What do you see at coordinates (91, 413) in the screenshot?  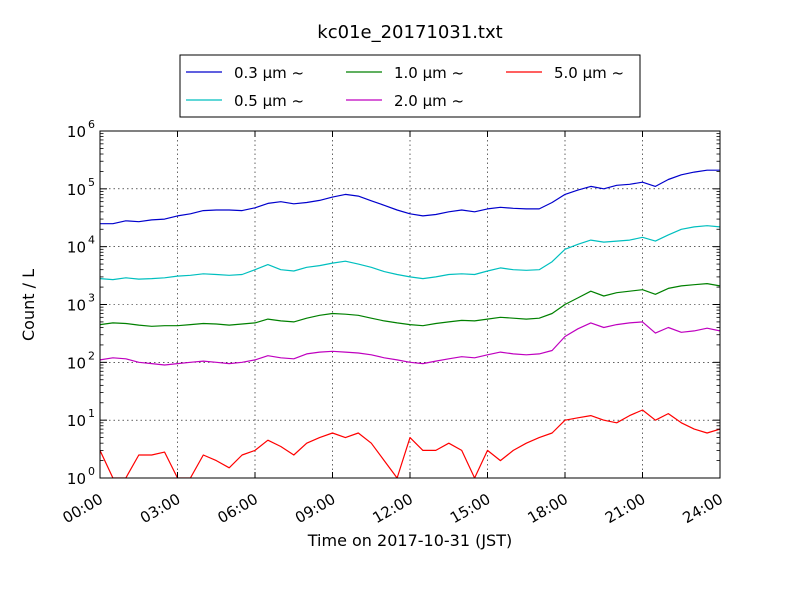 I see `y-tick-exponent: 1` at bounding box center [91, 413].